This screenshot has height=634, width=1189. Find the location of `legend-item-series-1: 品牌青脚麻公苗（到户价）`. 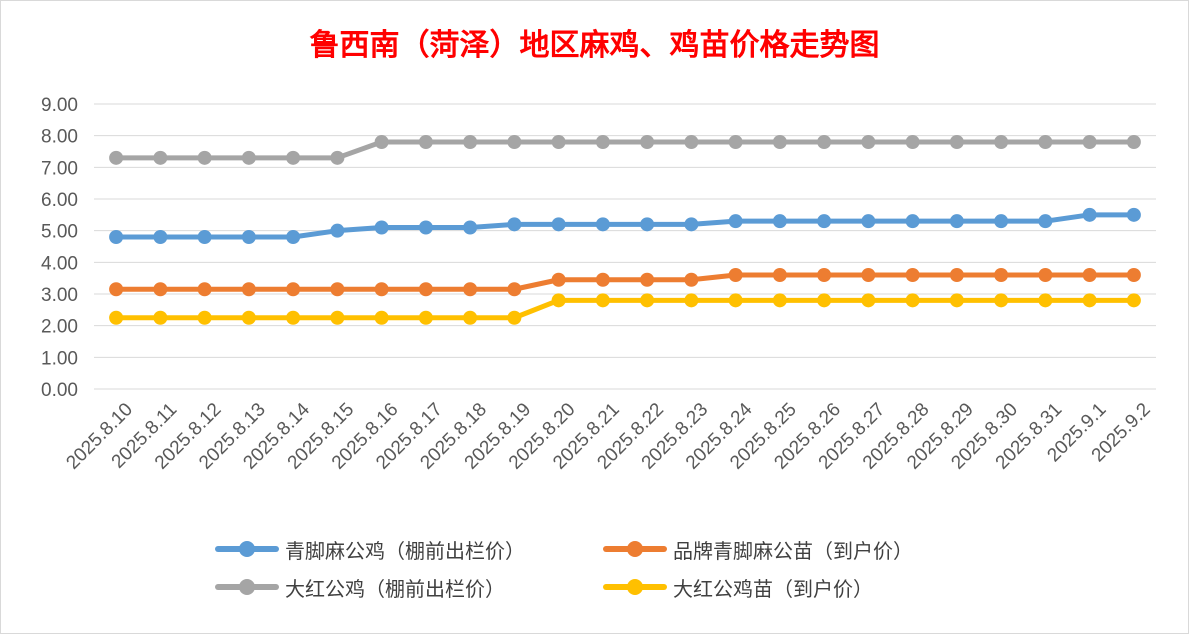

legend-item-series-1: 品牌青脚麻公苗（到户价） is located at coordinates (758, 549).